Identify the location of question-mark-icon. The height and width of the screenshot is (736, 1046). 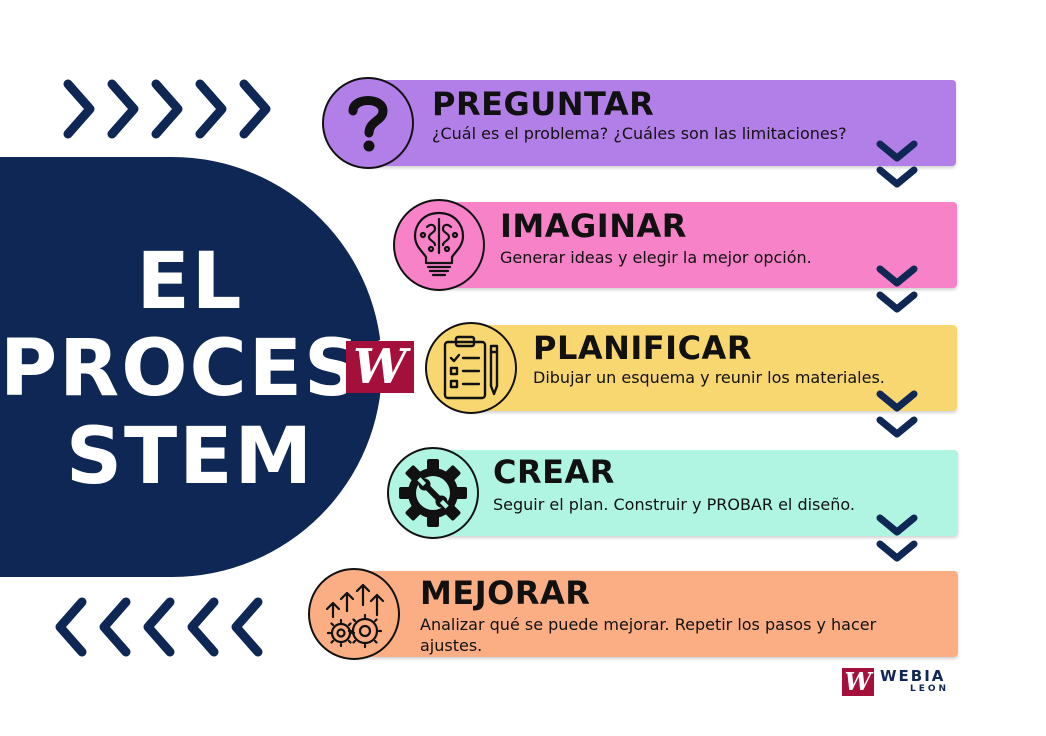
(368, 124).